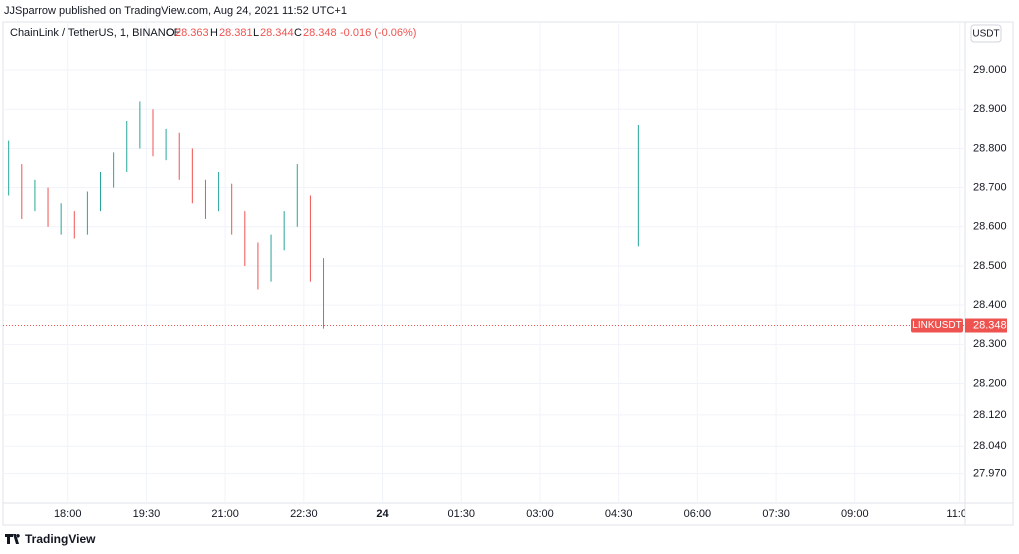 Image resolution: width=1019 pixels, height=554 pixels. What do you see at coordinates (192, 33) in the screenshot?
I see `open-value: 28.363` at bounding box center [192, 33].